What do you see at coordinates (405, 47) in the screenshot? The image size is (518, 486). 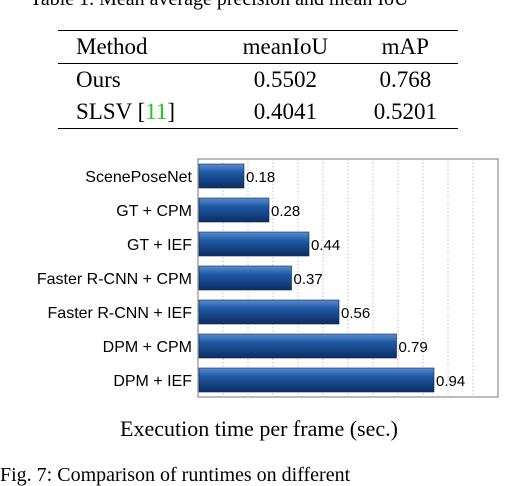 I see `header-map: mAP` at bounding box center [405, 47].